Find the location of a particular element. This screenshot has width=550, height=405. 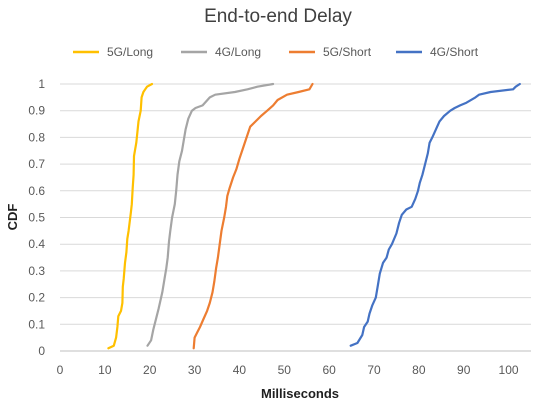

y-tick-label: 1 is located at coordinates (41, 84).